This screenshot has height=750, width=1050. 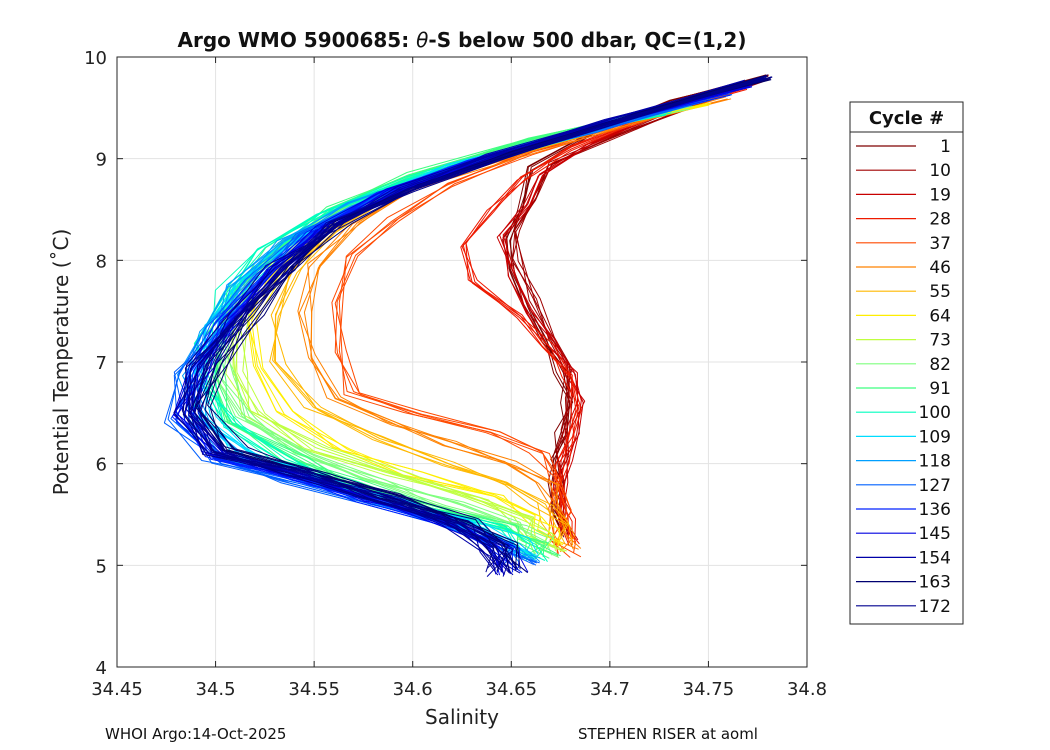 I want to click on legend-label: 172, so click(x=935, y=607).